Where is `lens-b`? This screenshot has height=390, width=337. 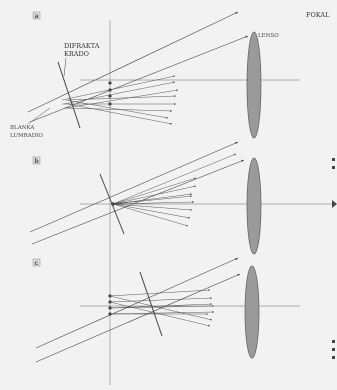
lens-b is located at coordinates (254, 206).